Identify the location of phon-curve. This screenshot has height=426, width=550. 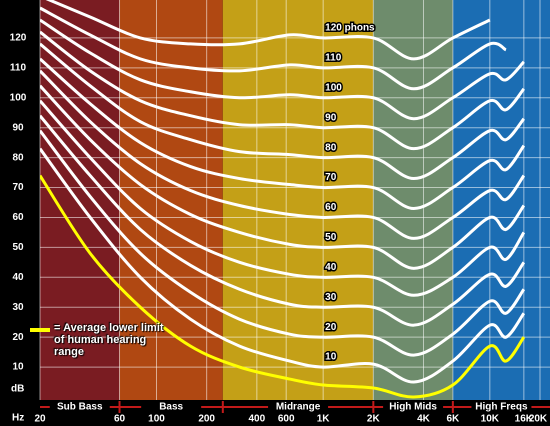
(268, 30).